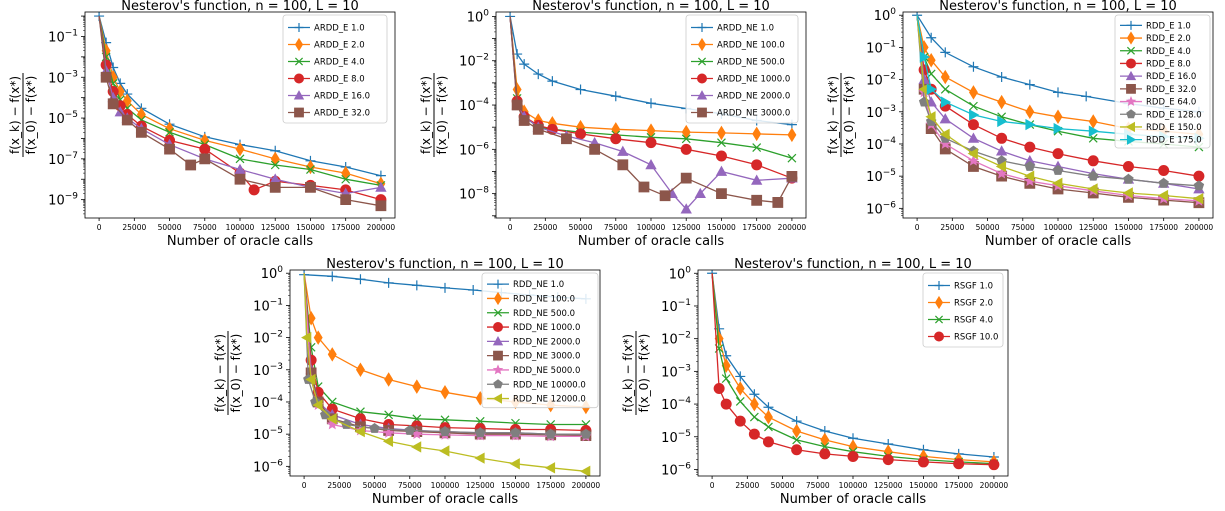 The image size is (1225, 511). Describe the element at coordinates (477, 113) in the screenshot. I see `y-axis: 10−8 10−6 10−4 10−2 100` at that location.